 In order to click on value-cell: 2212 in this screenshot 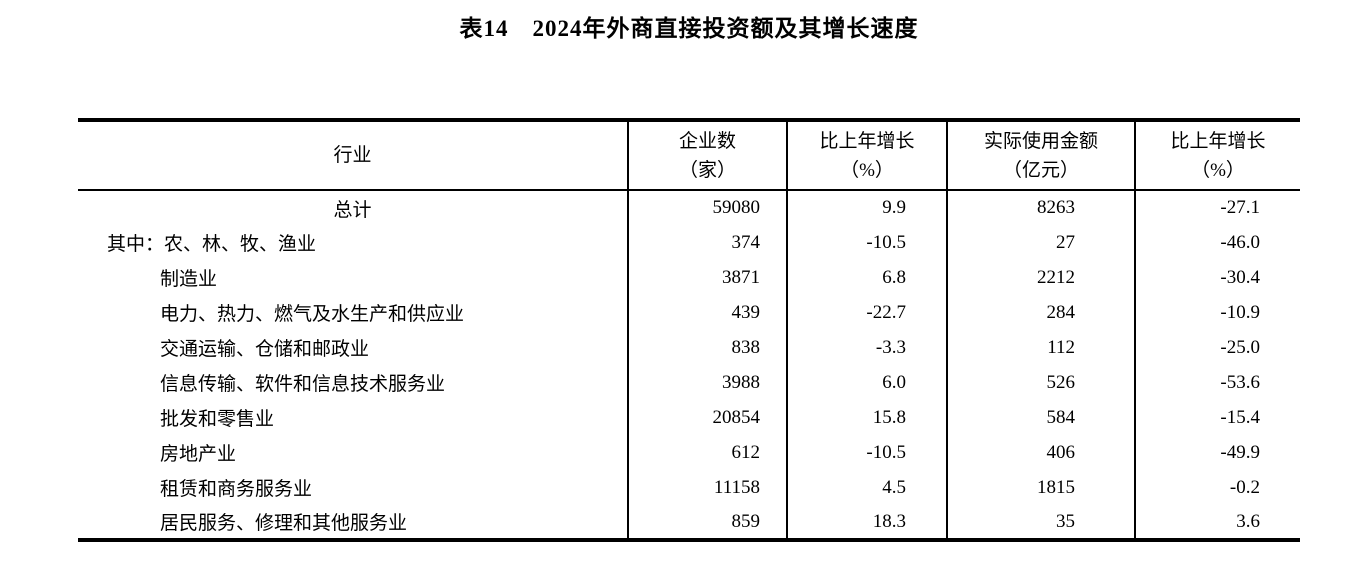, I will do `click(1040, 277)`.